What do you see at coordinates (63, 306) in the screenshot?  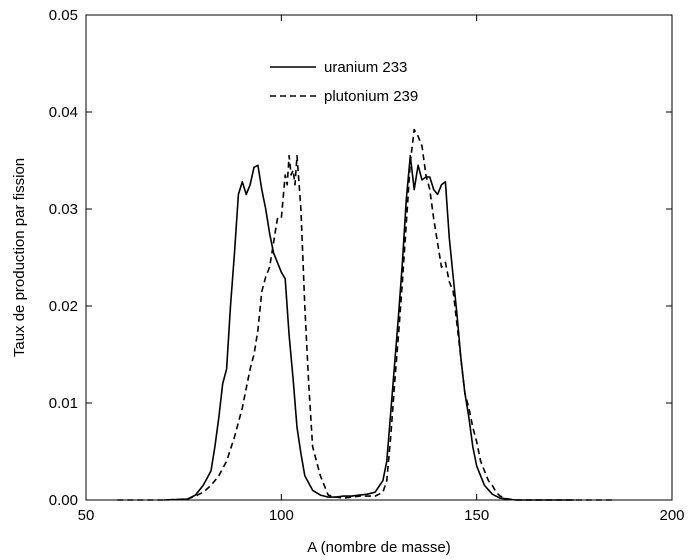 I see `y-tick-label: 0.02` at bounding box center [63, 306].